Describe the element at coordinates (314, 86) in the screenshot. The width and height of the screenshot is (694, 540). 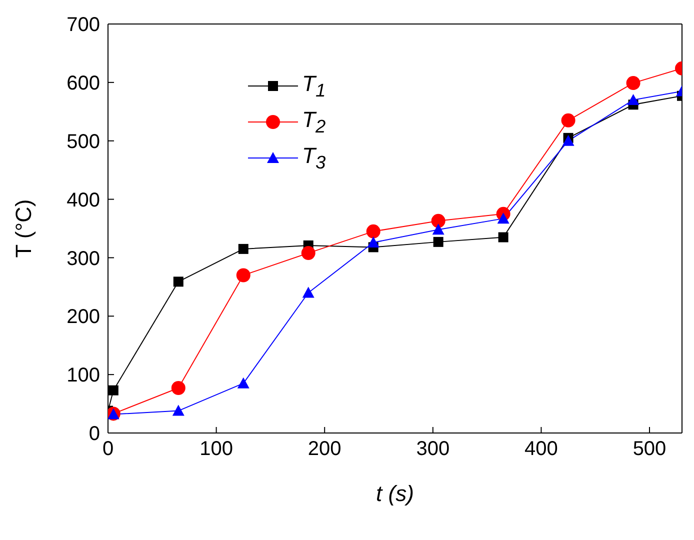
I see `legend-label: T$_{1}$` at that location.